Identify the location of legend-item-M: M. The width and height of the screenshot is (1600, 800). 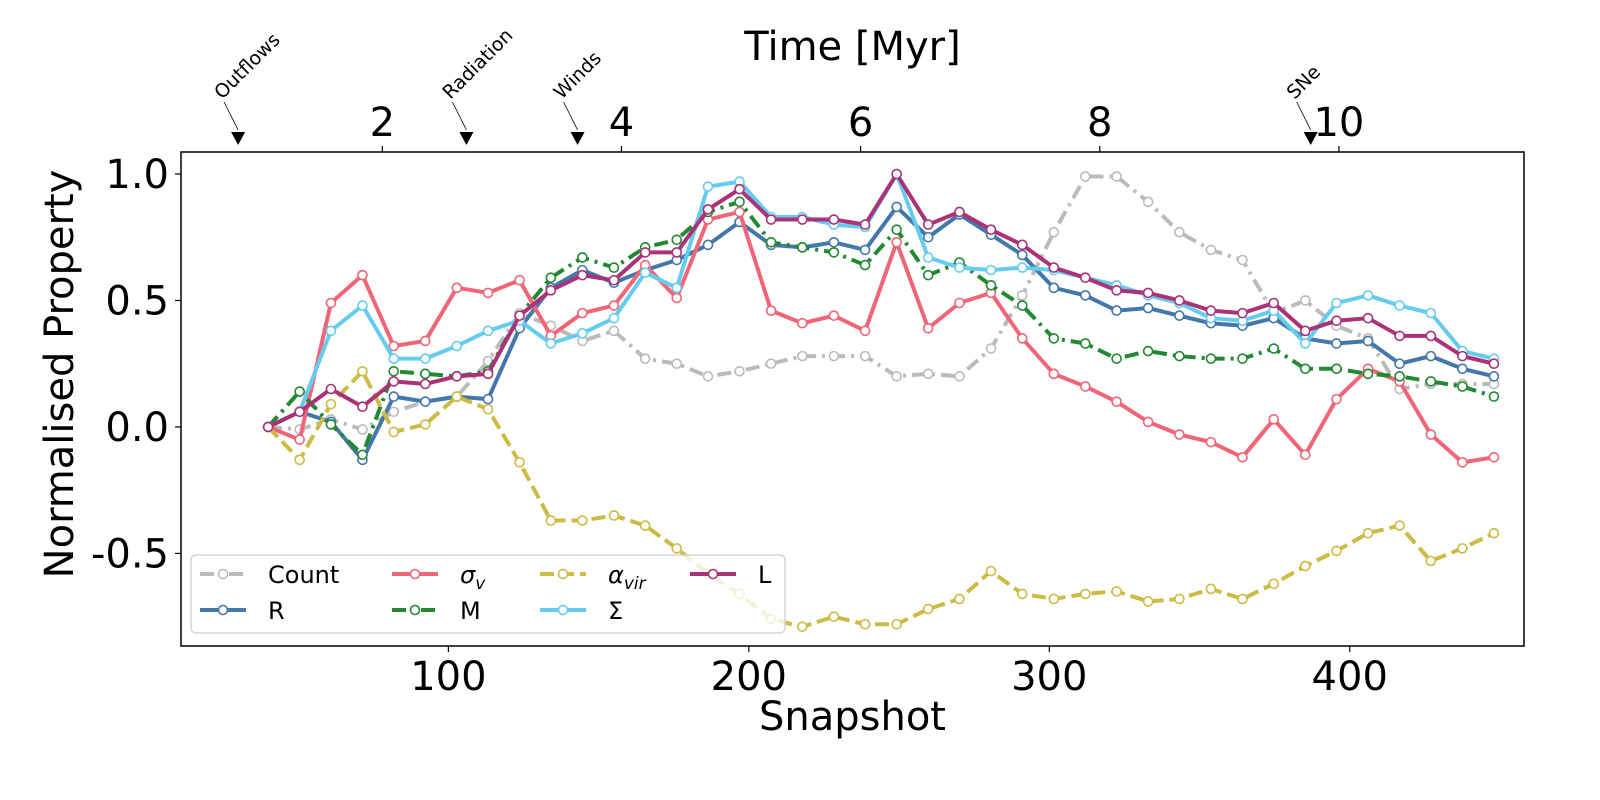
(436, 611).